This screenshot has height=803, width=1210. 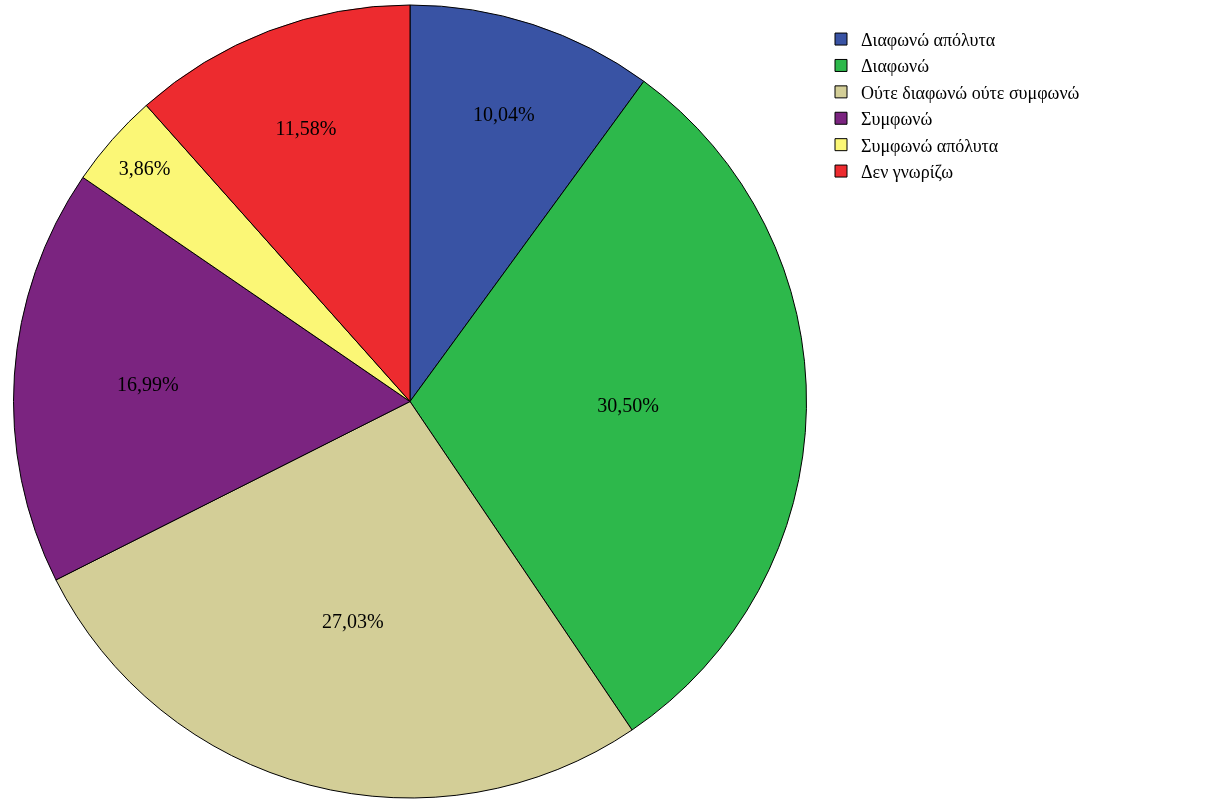 I want to click on legend-label: Διαφωνώ απόλυτα, so click(x=928, y=40).